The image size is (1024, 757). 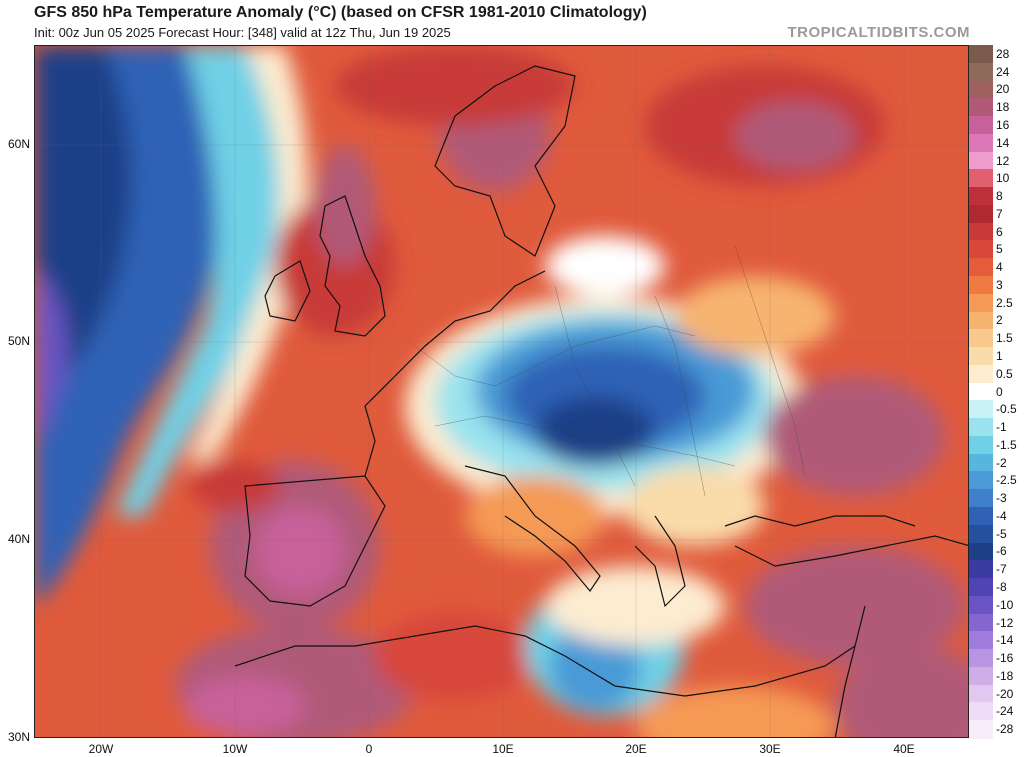 What do you see at coordinates (999, 196) in the screenshot?
I see `colorbar-label: 8` at bounding box center [999, 196].